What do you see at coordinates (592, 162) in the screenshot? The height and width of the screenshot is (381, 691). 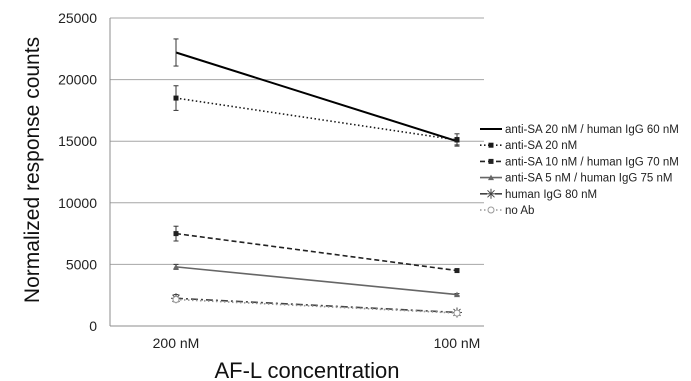 I see `legend-label: anti-SA 10 nM / human IgG 70 nM` at bounding box center [592, 162].